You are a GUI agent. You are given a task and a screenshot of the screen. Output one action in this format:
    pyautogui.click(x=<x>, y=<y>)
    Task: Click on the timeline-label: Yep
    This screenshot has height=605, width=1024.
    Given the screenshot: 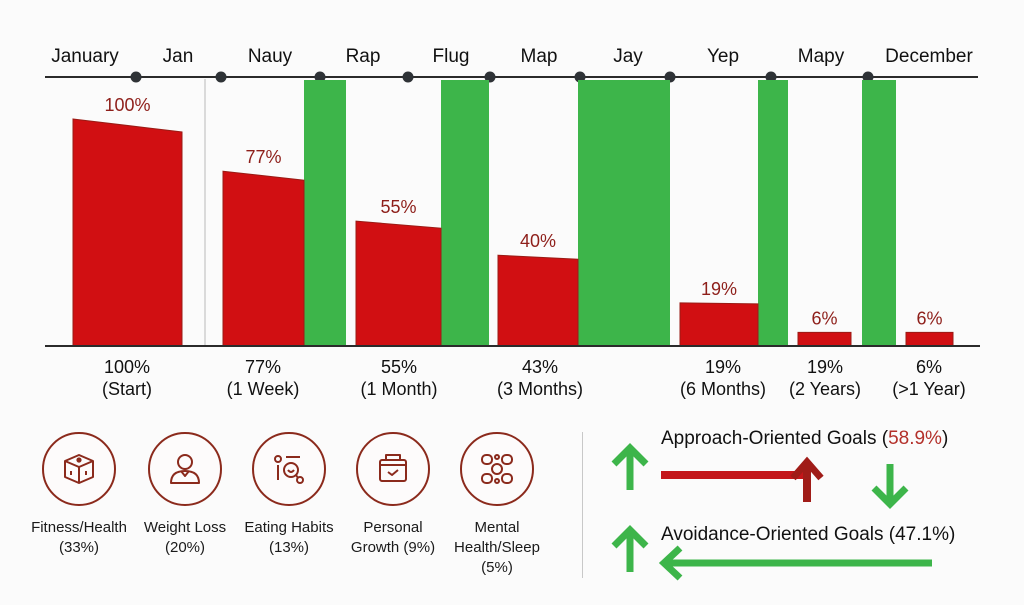 What is the action you would take?
    pyautogui.click(x=723, y=56)
    